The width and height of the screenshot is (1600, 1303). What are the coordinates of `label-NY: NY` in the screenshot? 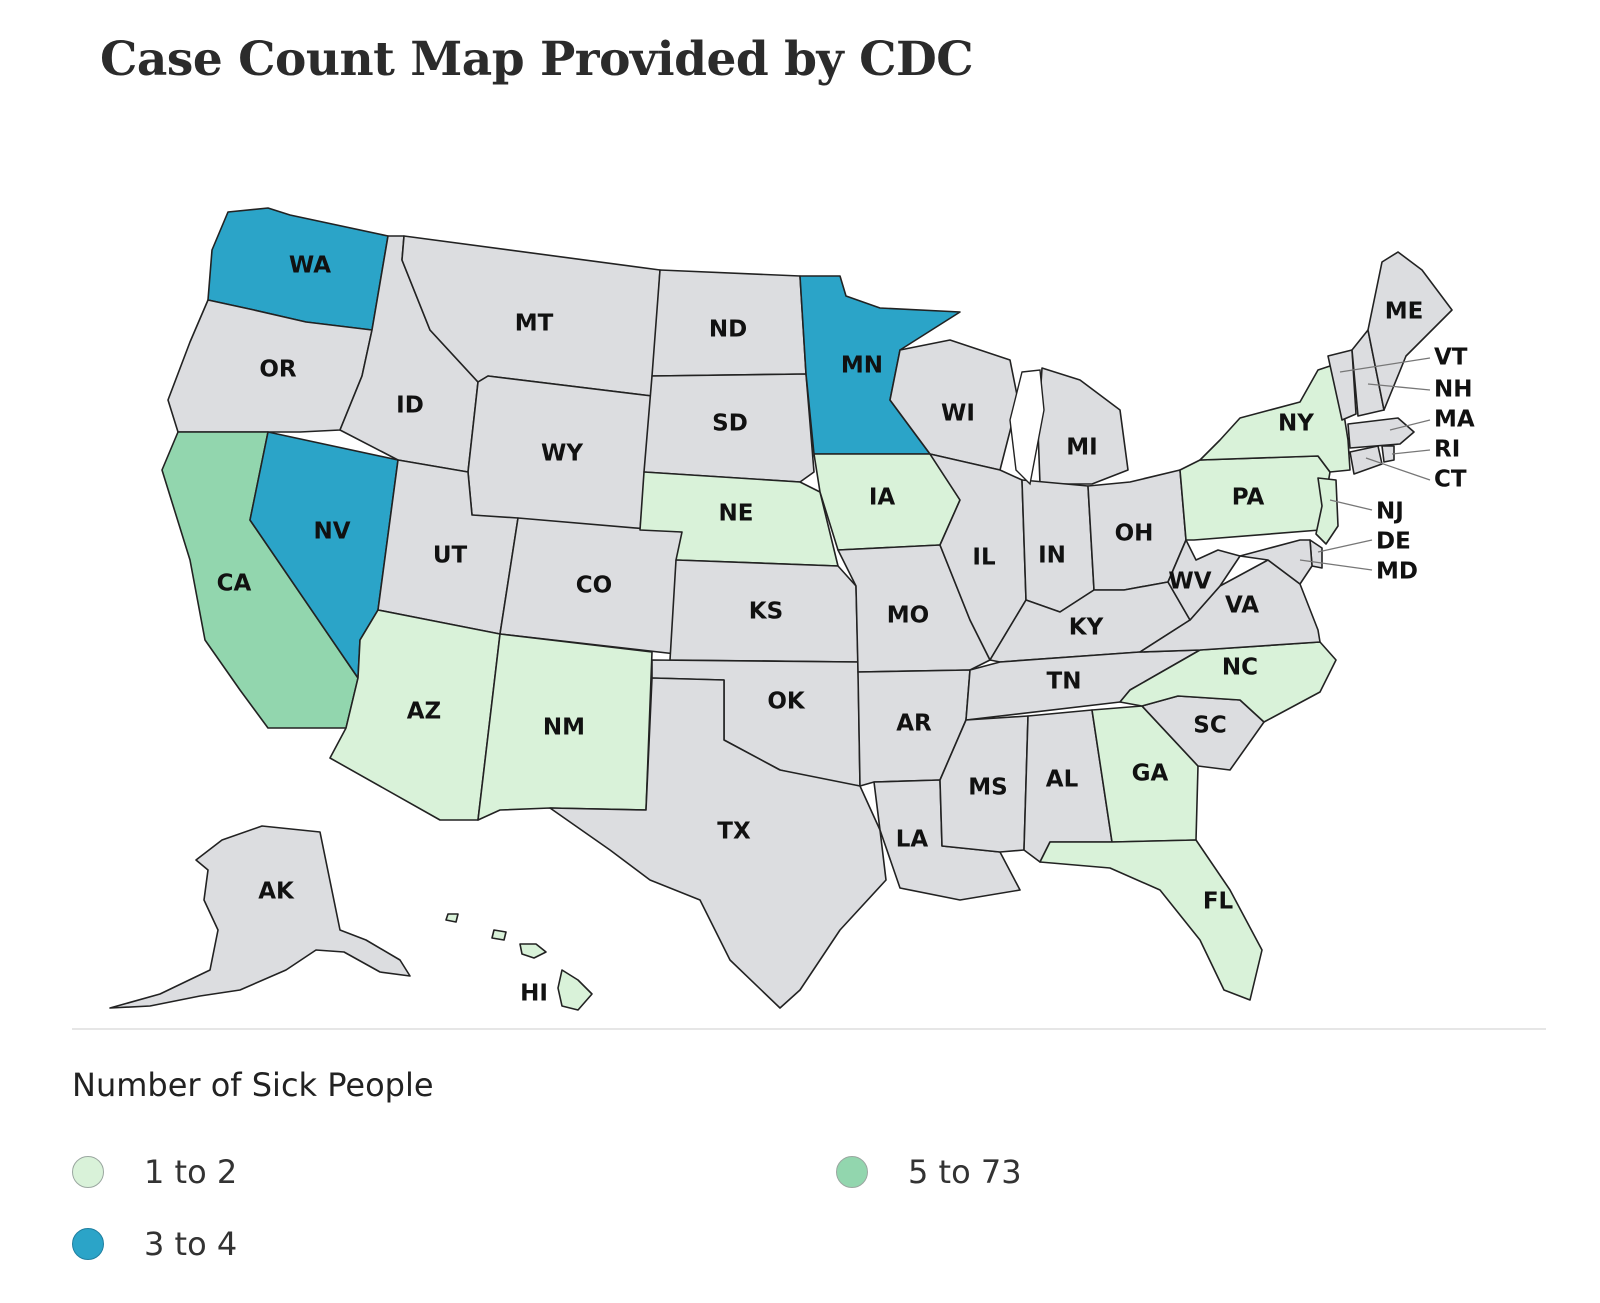 It's located at (1296, 424).